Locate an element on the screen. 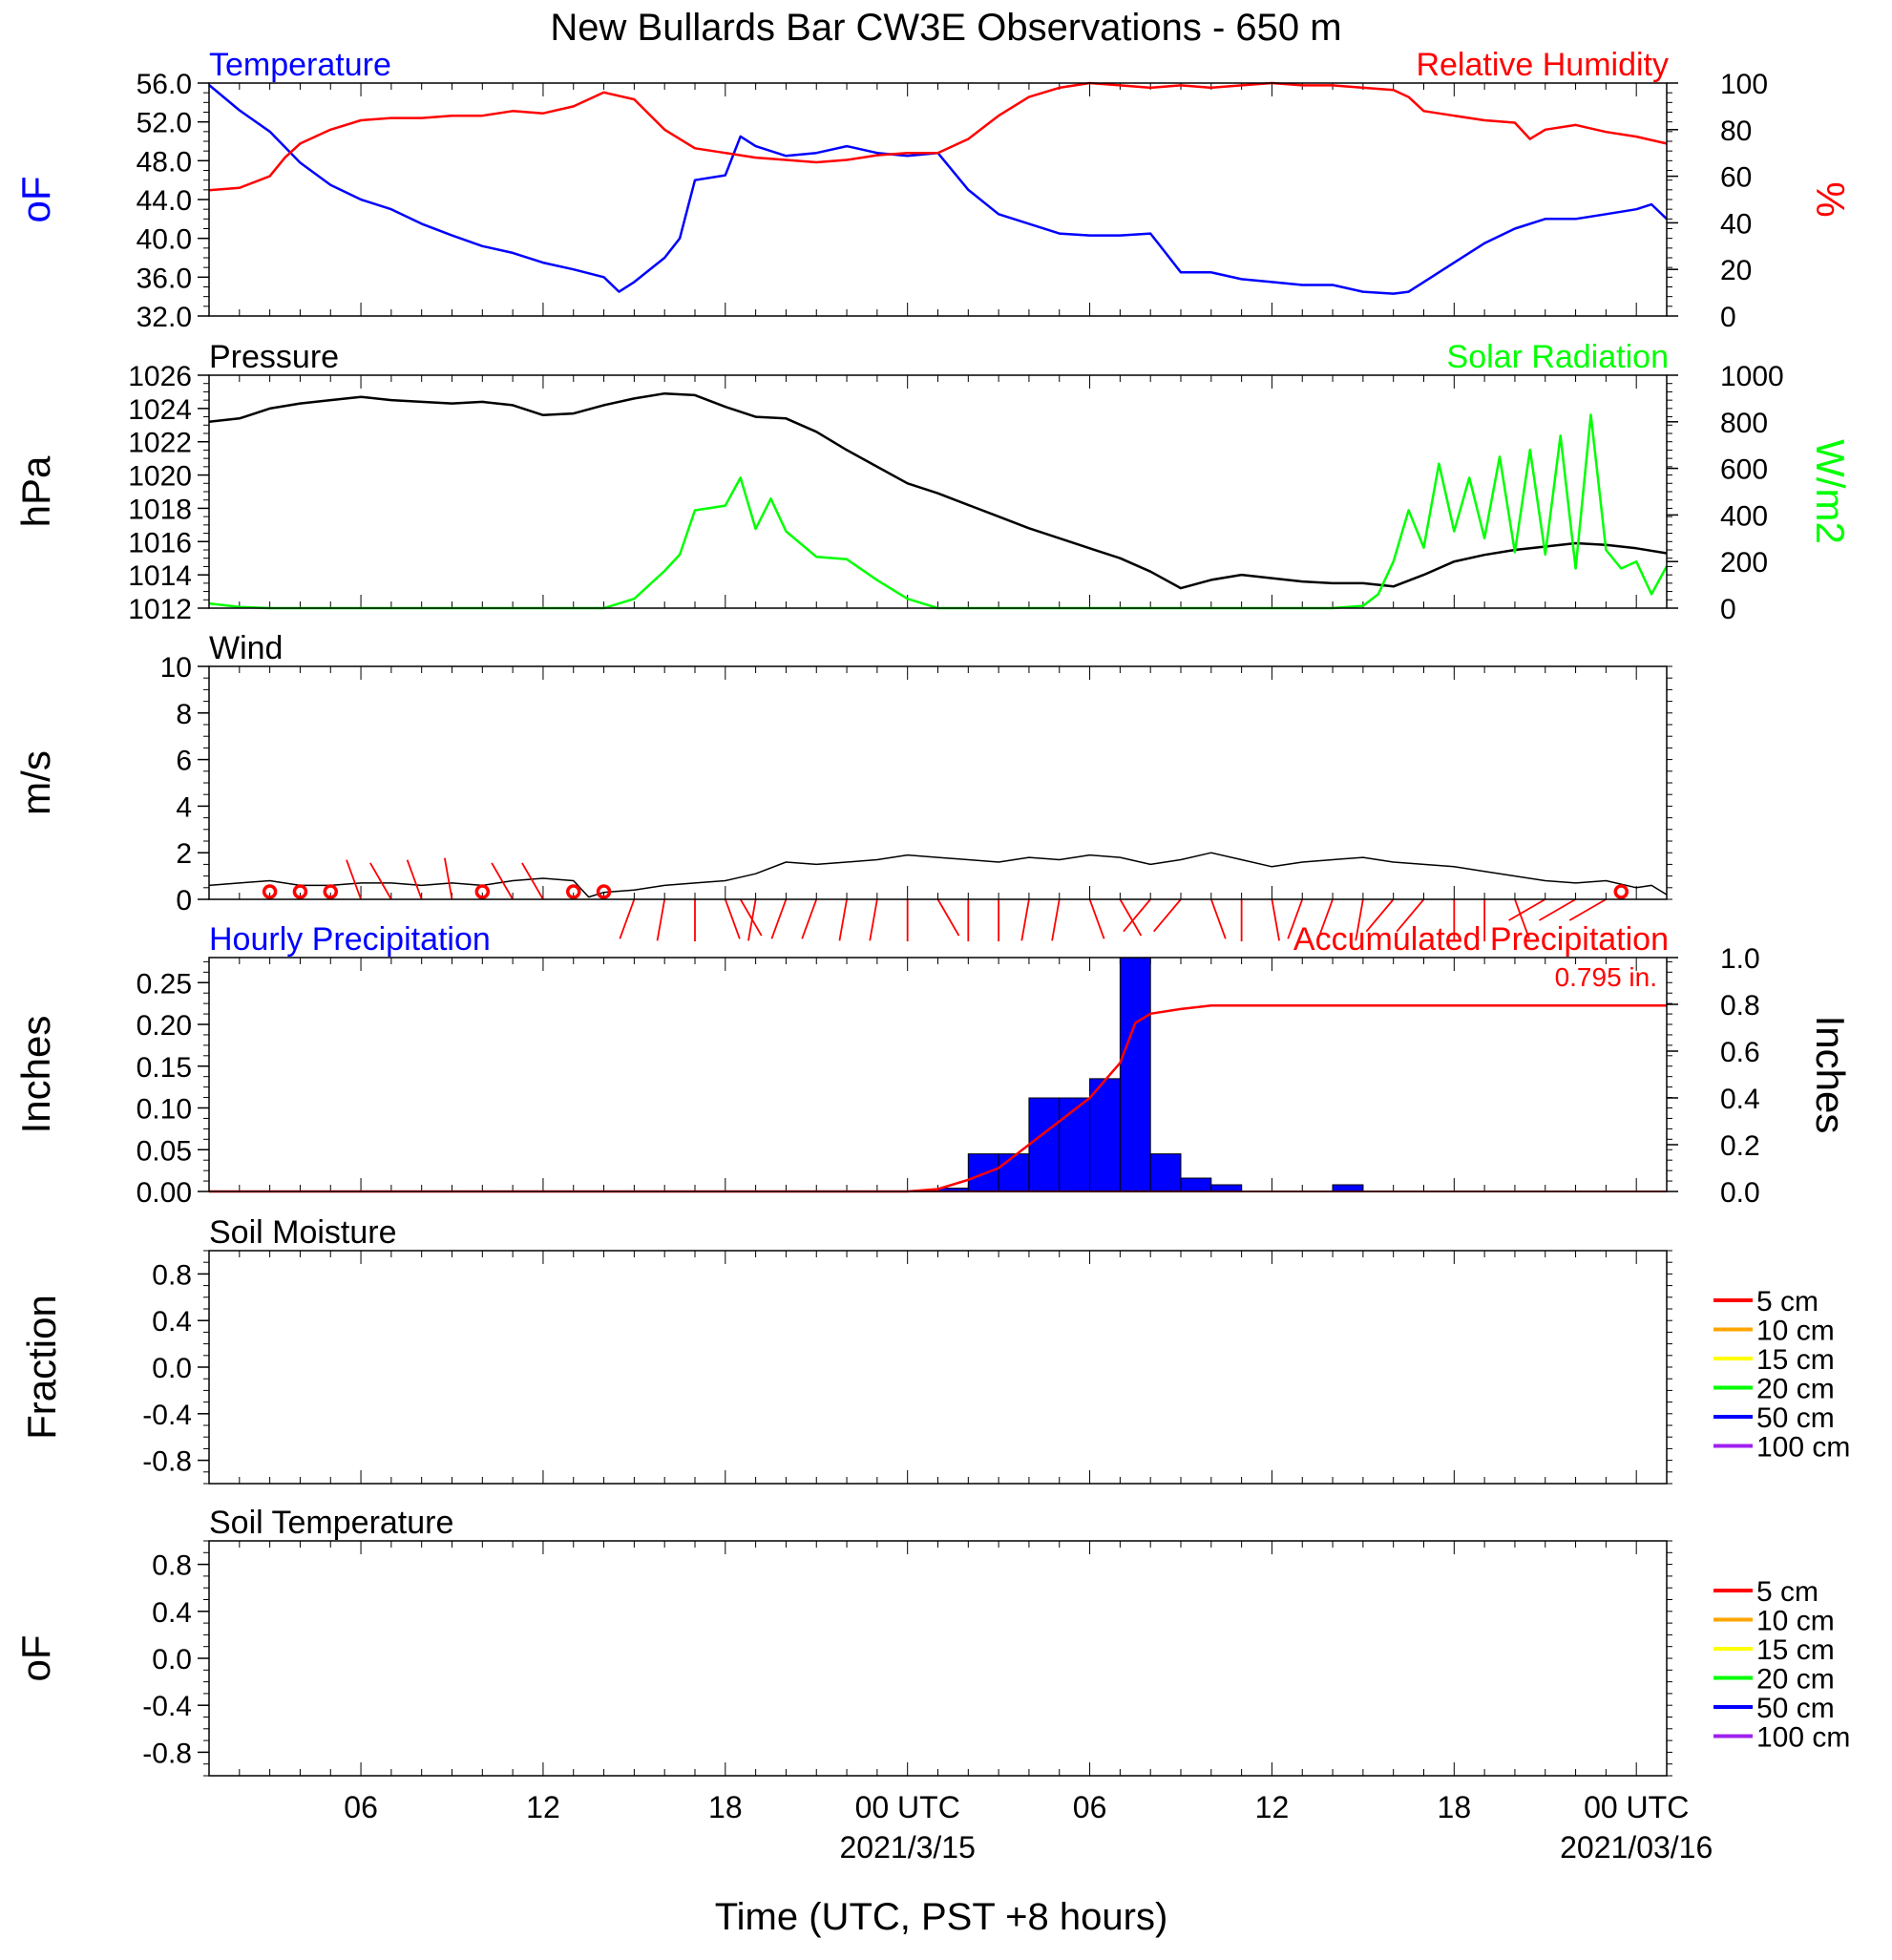 The image size is (1892, 1960). y-tick-label-left: 1024 is located at coordinates (160, 410).